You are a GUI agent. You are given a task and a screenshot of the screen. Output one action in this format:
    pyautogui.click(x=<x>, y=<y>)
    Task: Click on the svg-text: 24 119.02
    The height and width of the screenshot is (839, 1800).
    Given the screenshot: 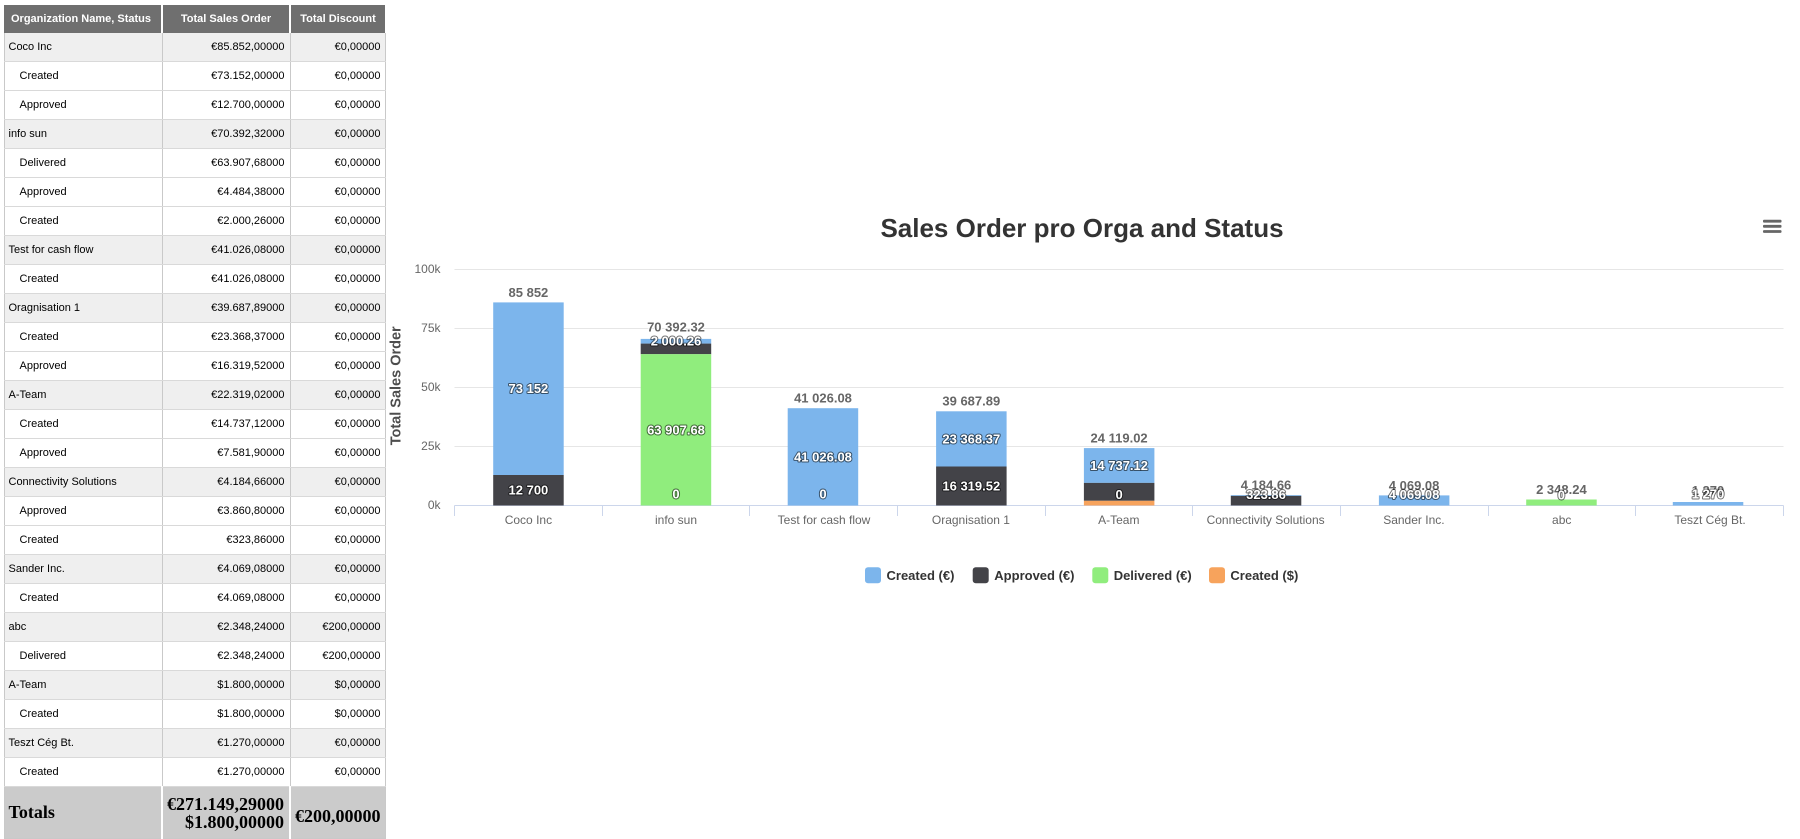 What is the action you would take?
    pyautogui.click(x=1119, y=438)
    